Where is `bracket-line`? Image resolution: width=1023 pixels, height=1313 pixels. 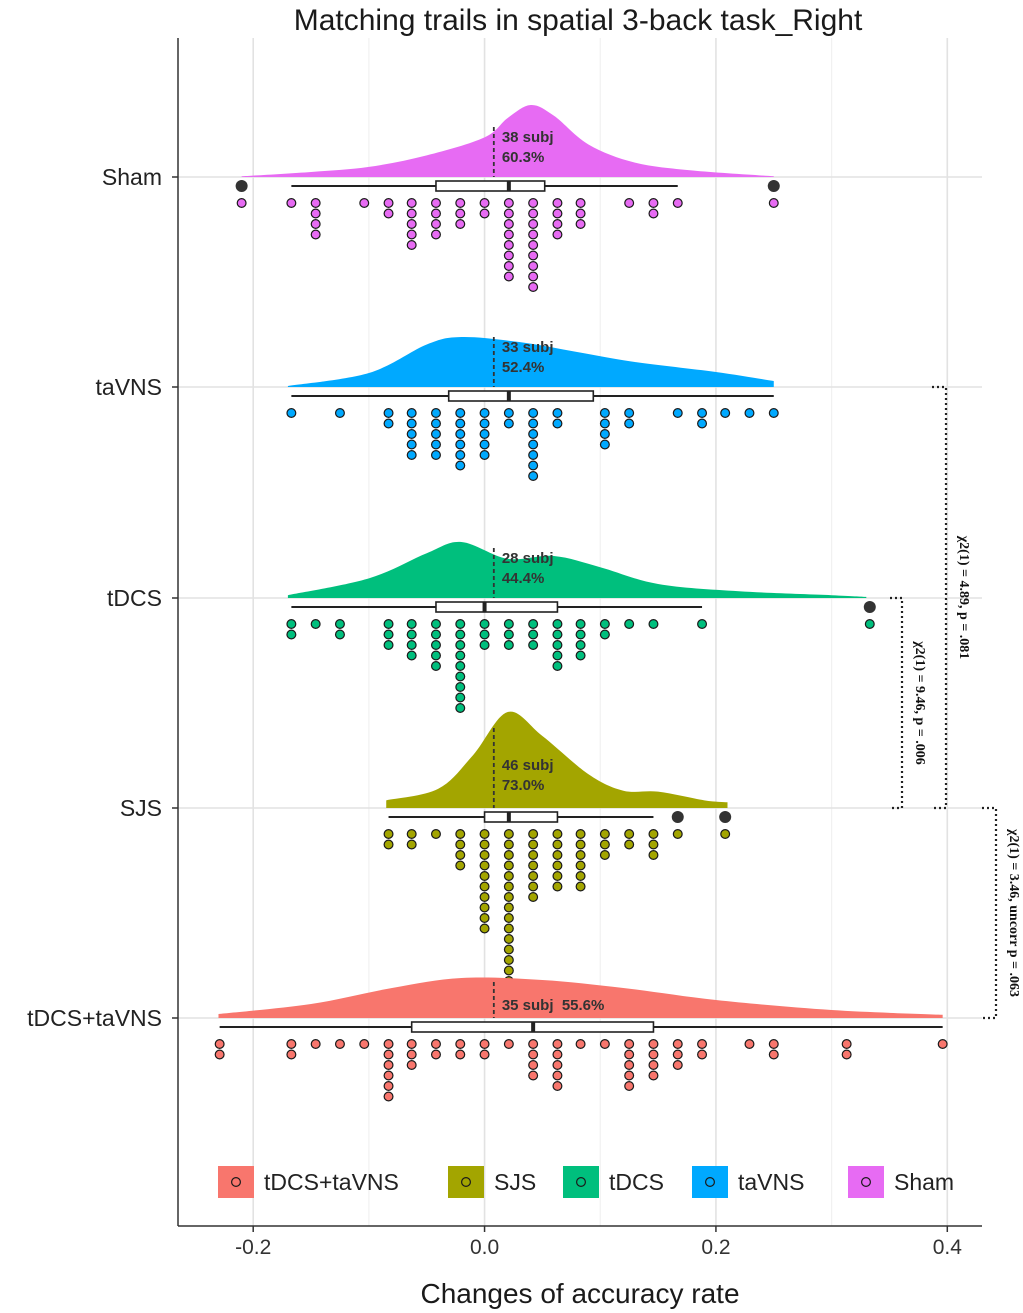
bracket-line is located at coordinates (990, 913).